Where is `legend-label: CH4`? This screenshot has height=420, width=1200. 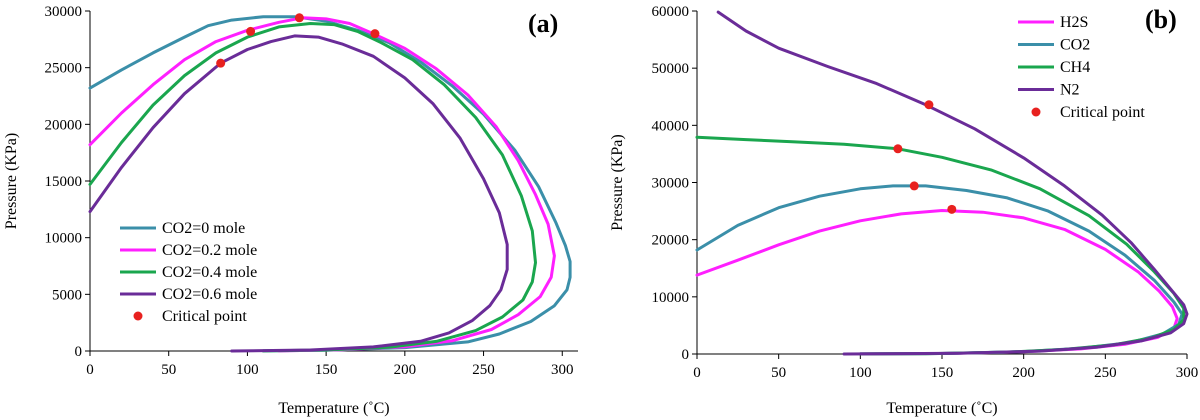 legend-label: CH4 is located at coordinates (1075, 67).